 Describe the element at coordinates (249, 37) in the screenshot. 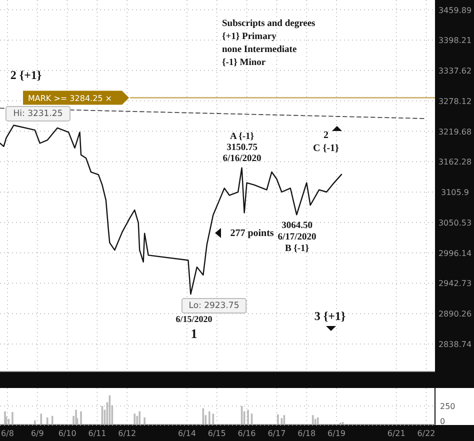

I see `annotation: {+1} Primary` at that location.